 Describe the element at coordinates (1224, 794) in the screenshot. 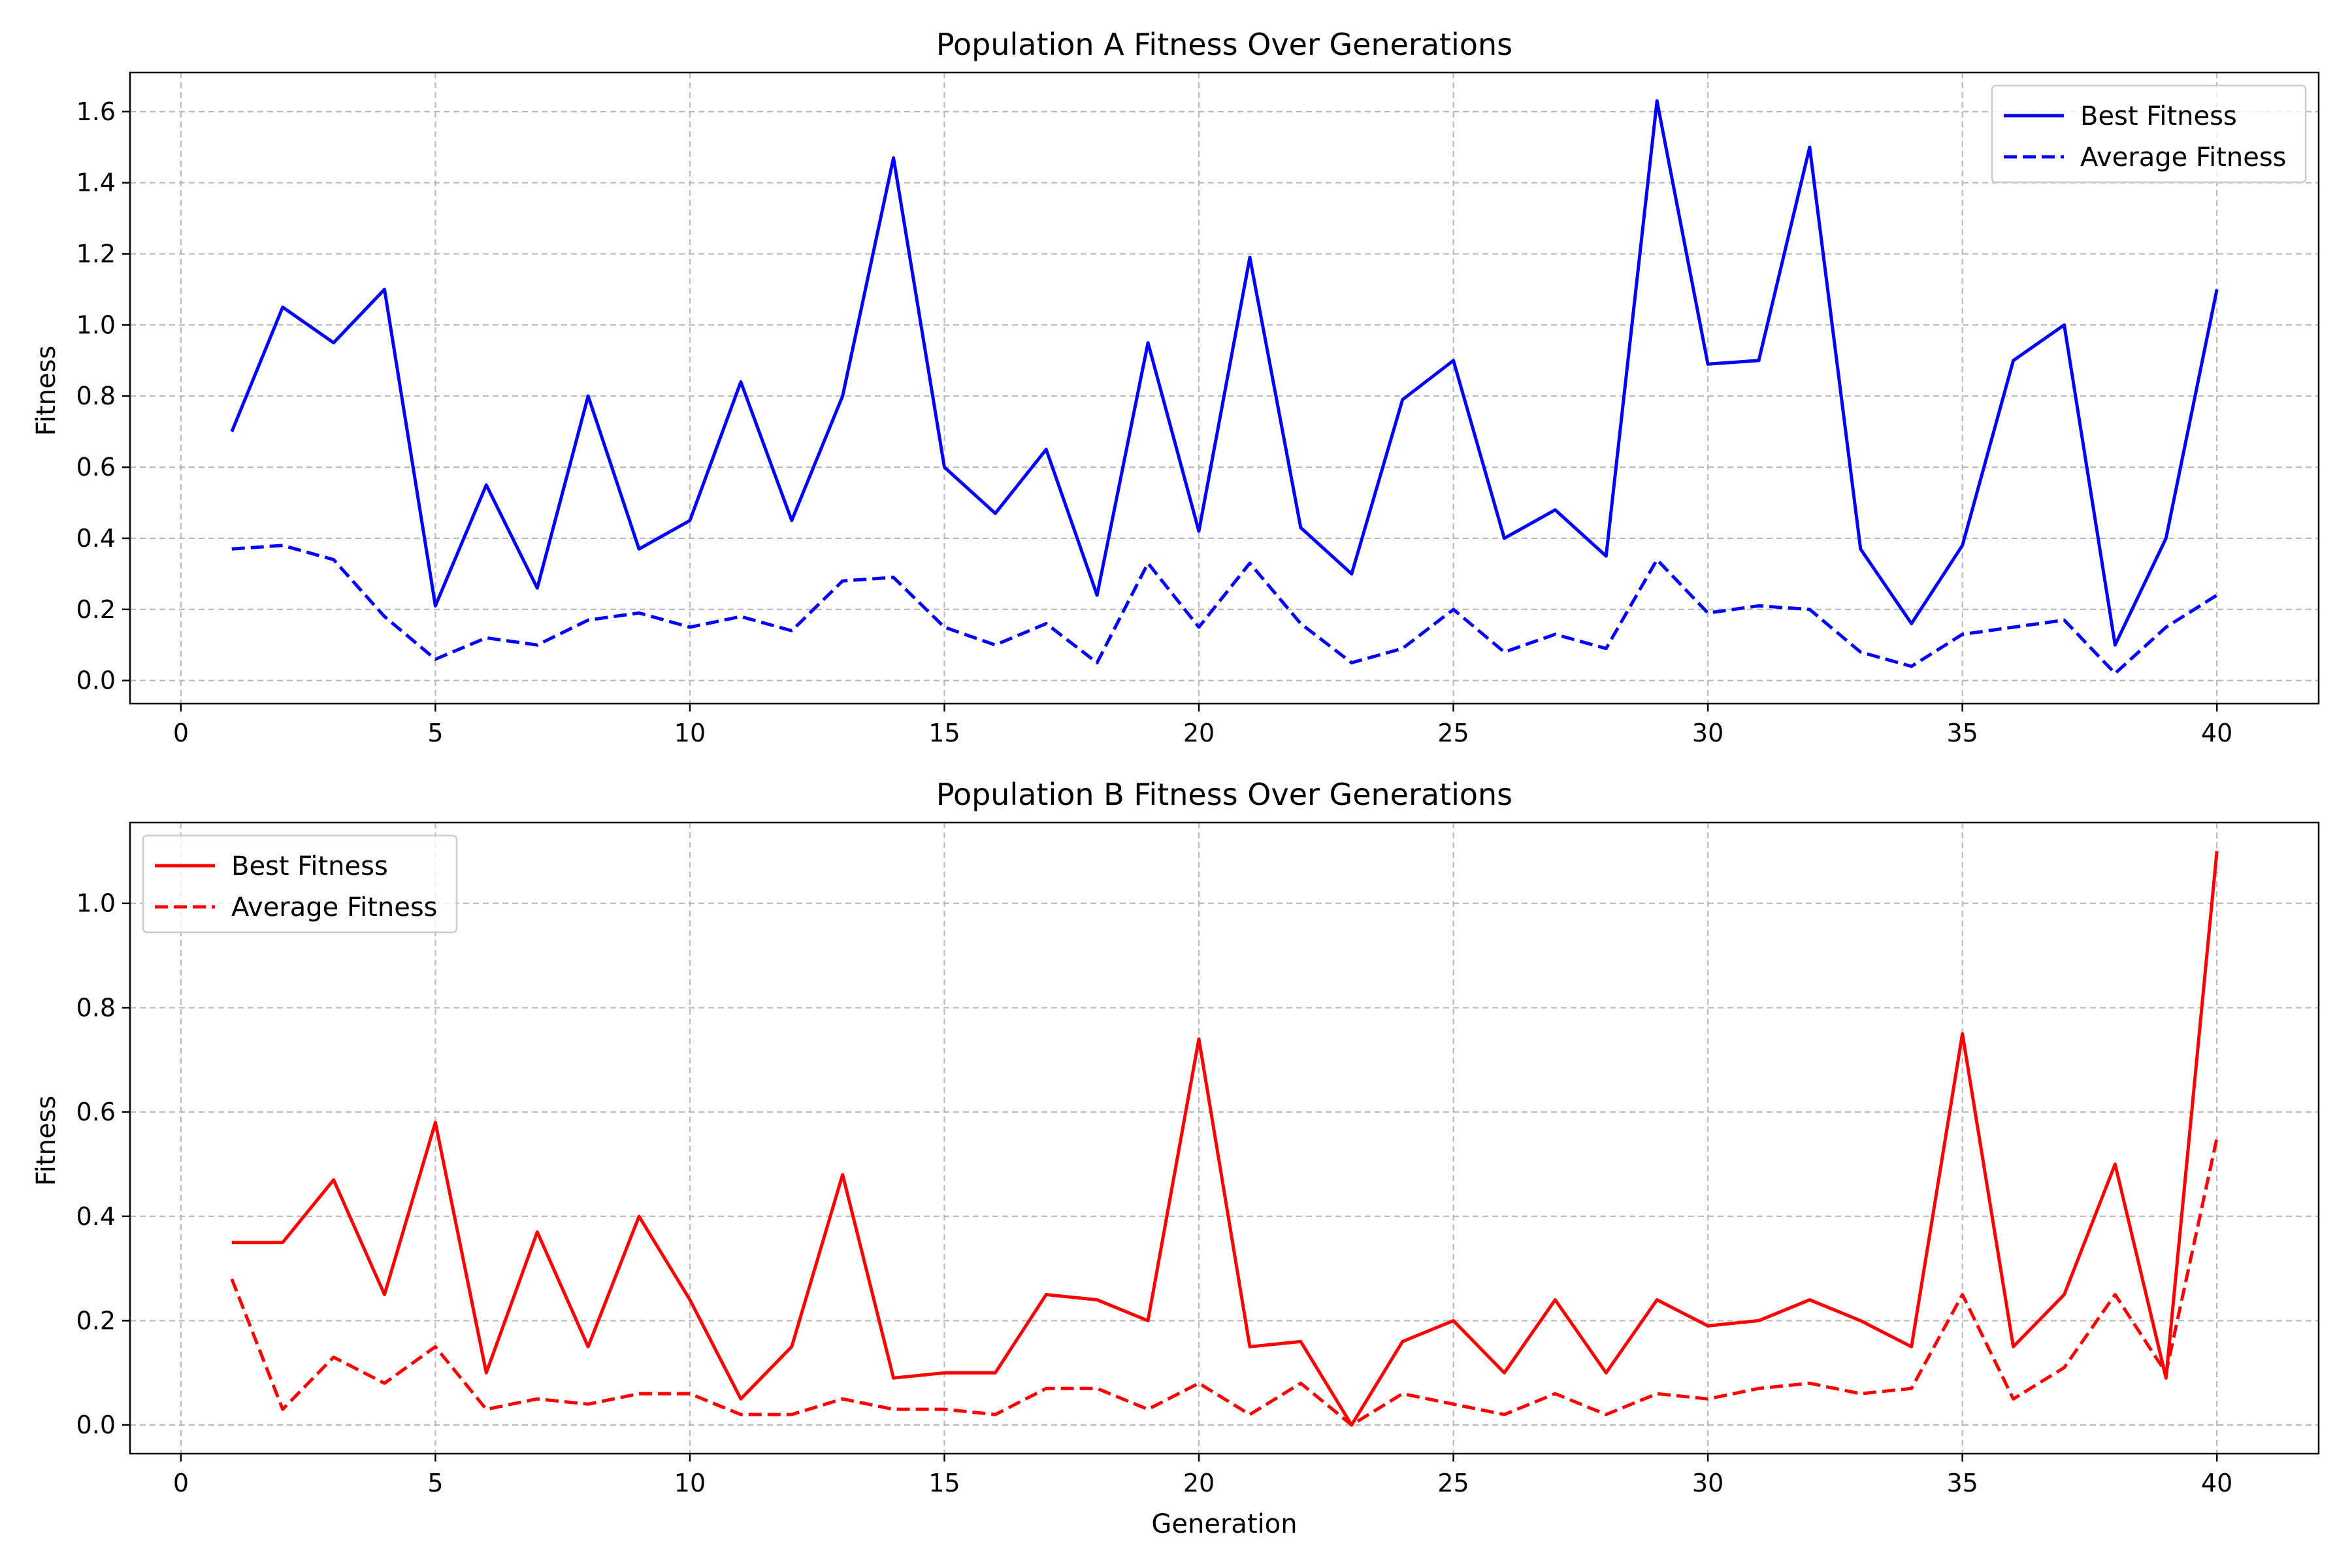

I see `chart-title: Population B Fitness Over Generations` at that location.